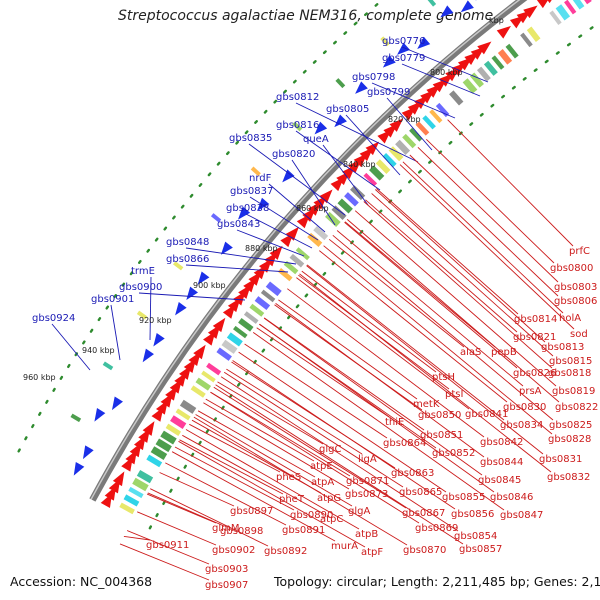  What do you see at coordinates (573, 391) in the screenshot?
I see `reverse-gene-label: gbs0819` at bounding box center [573, 391].